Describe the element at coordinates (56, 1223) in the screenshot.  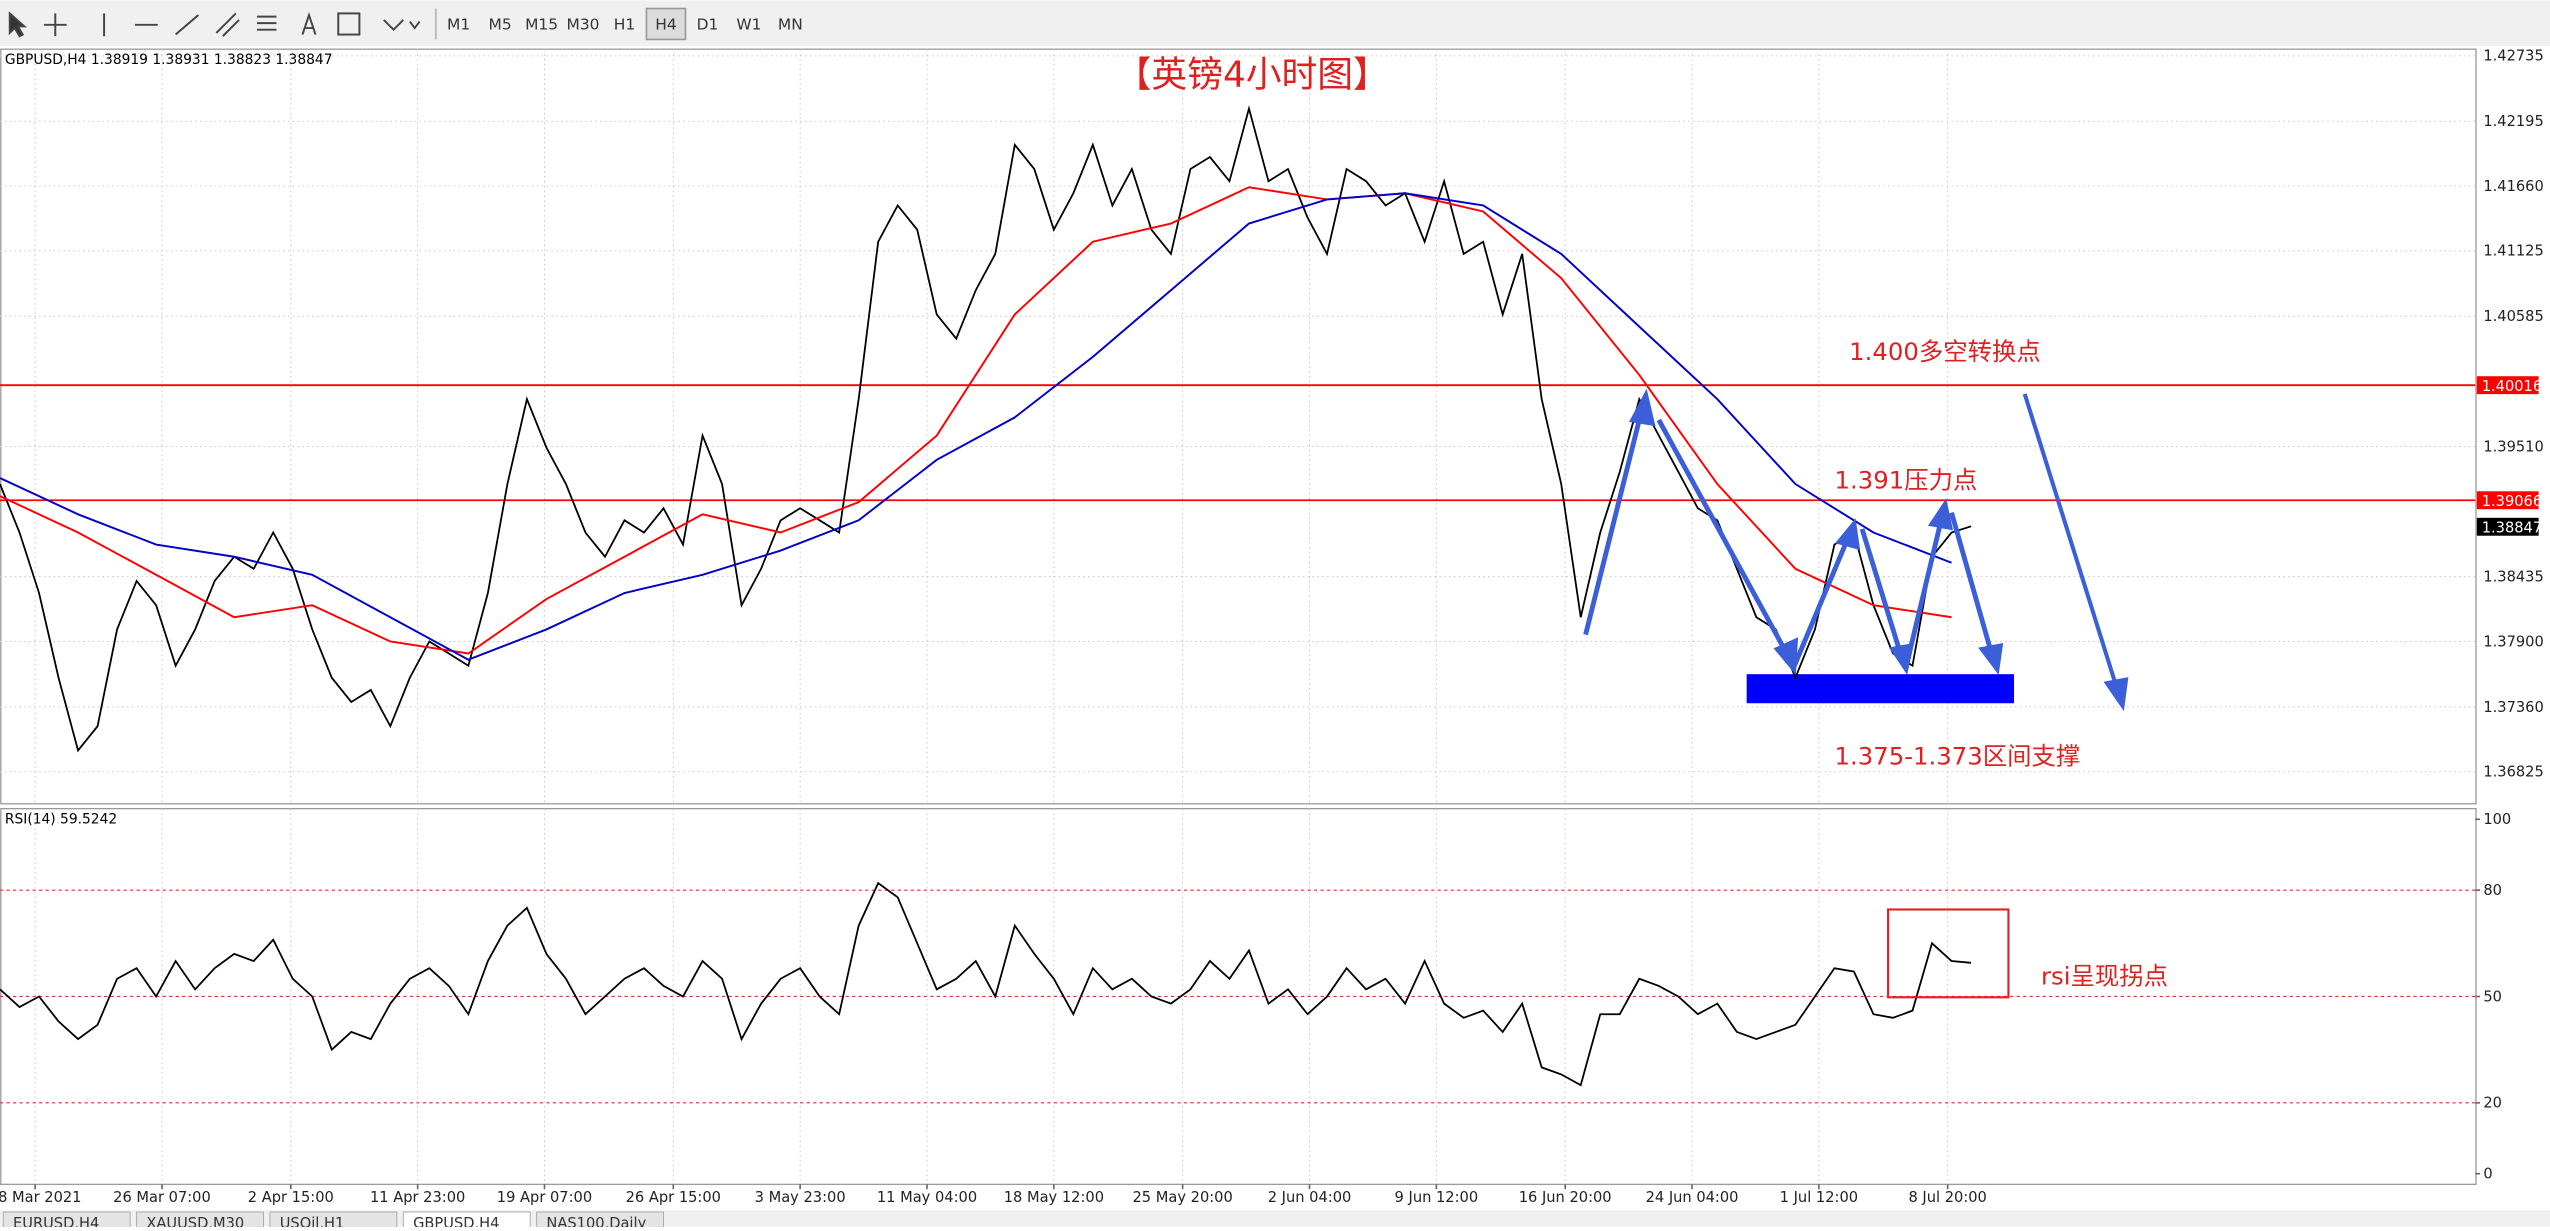
I see `tab-label: EURUSD,H4` at that location.